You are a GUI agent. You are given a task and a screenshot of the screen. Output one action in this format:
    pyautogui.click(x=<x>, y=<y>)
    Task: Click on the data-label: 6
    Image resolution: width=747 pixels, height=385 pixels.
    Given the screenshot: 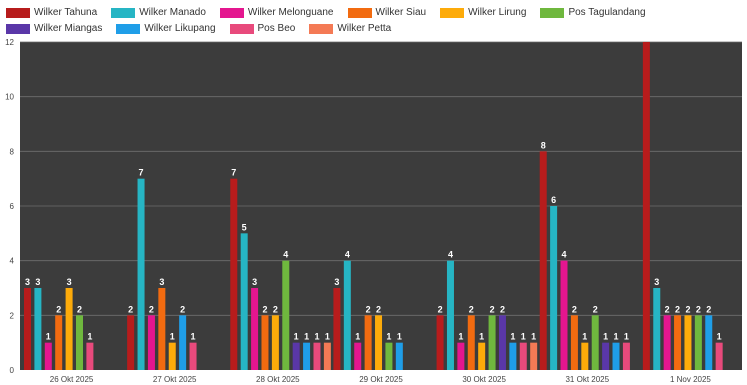 What is the action you would take?
    pyautogui.click(x=553, y=200)
    